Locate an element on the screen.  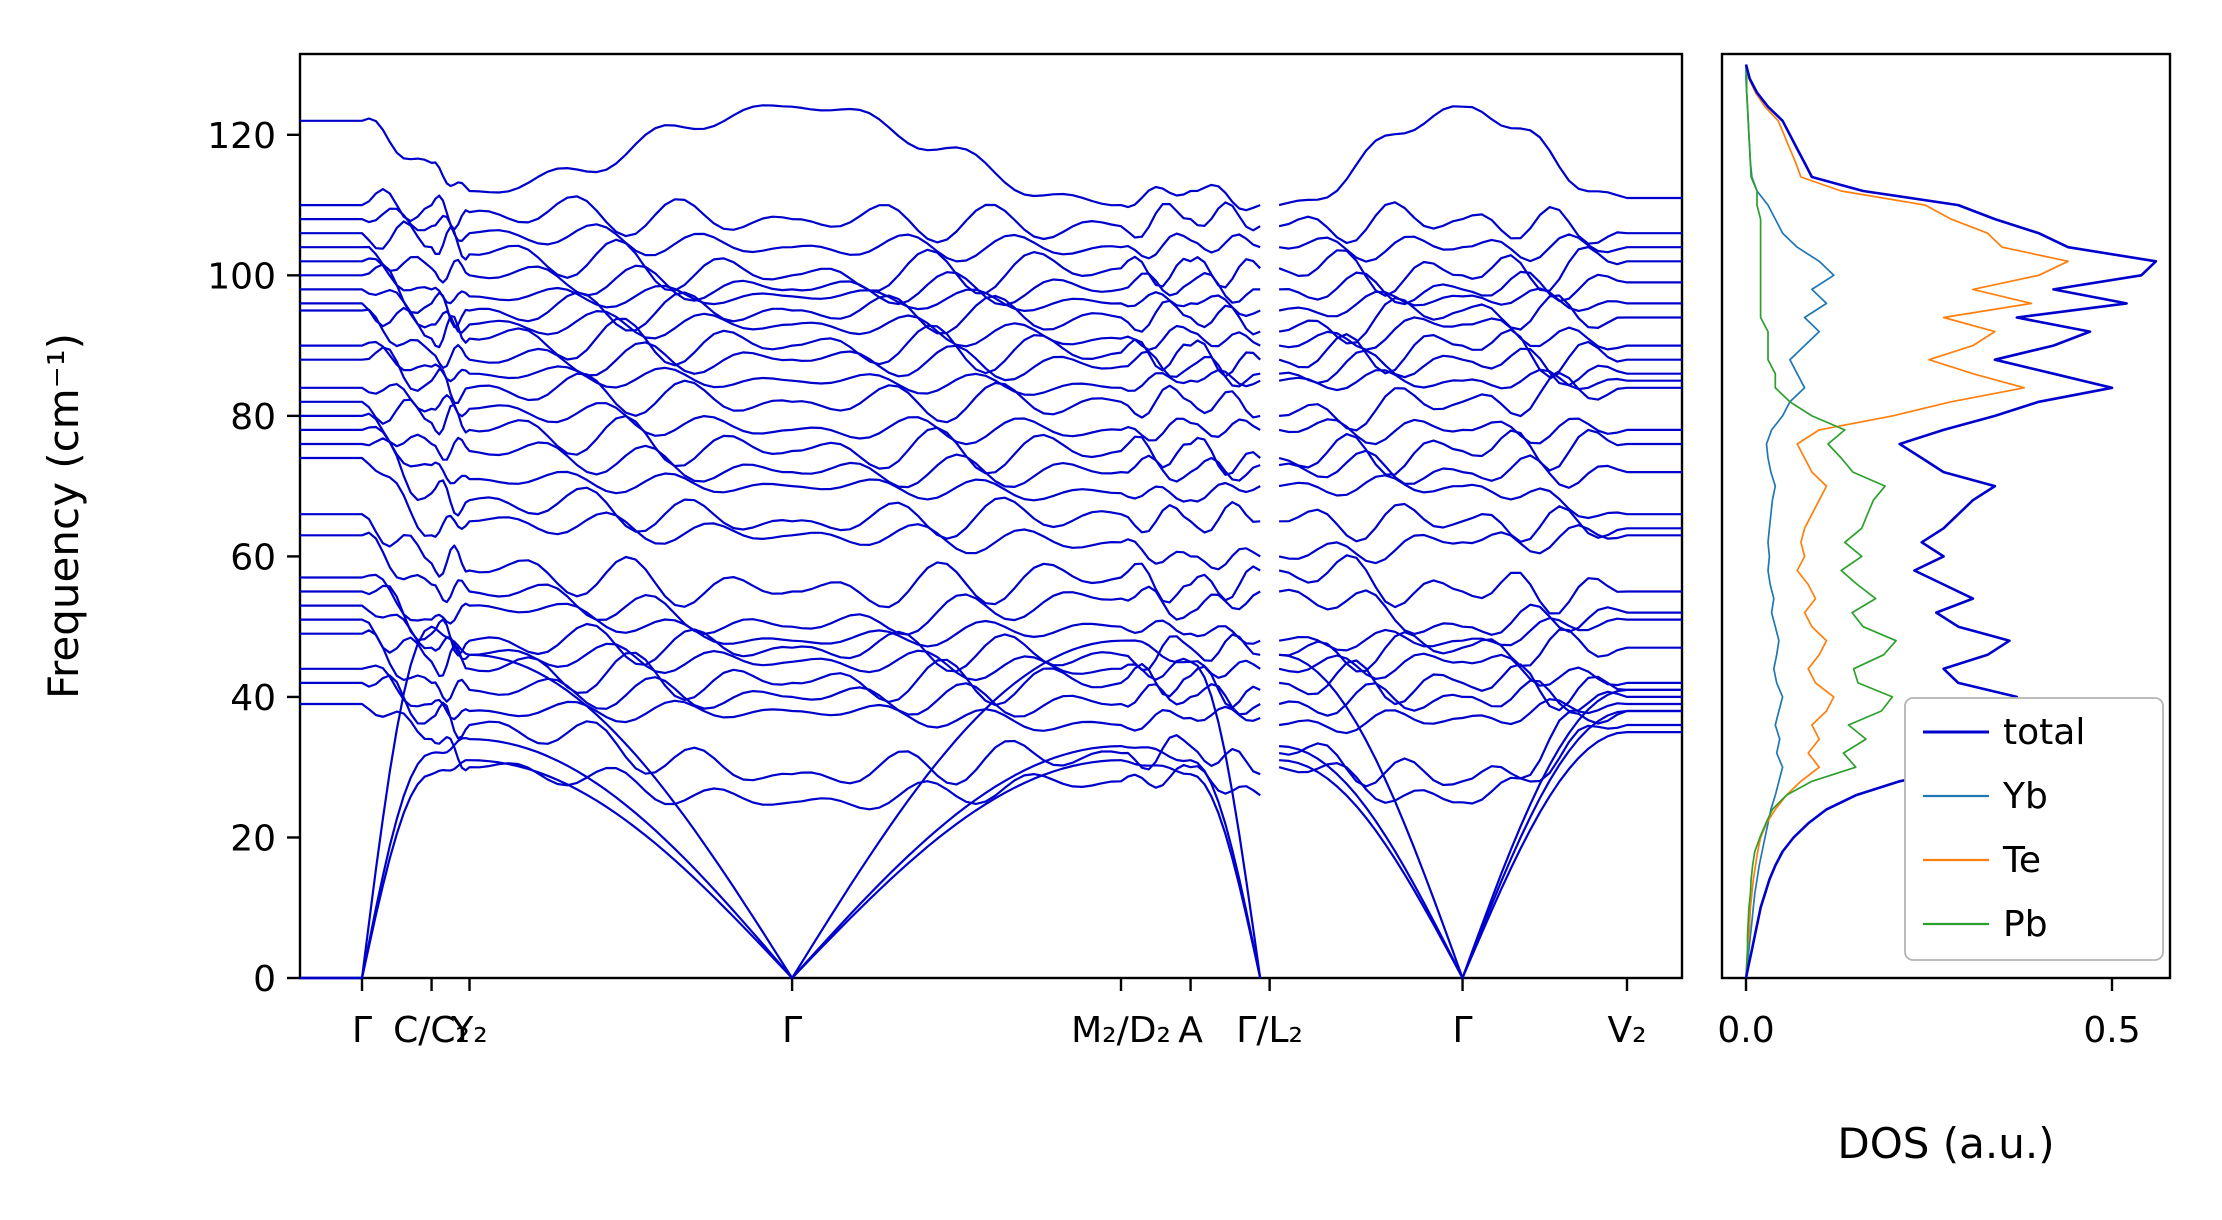
y-tick-label: 0 is located at coordinates (264, 979).